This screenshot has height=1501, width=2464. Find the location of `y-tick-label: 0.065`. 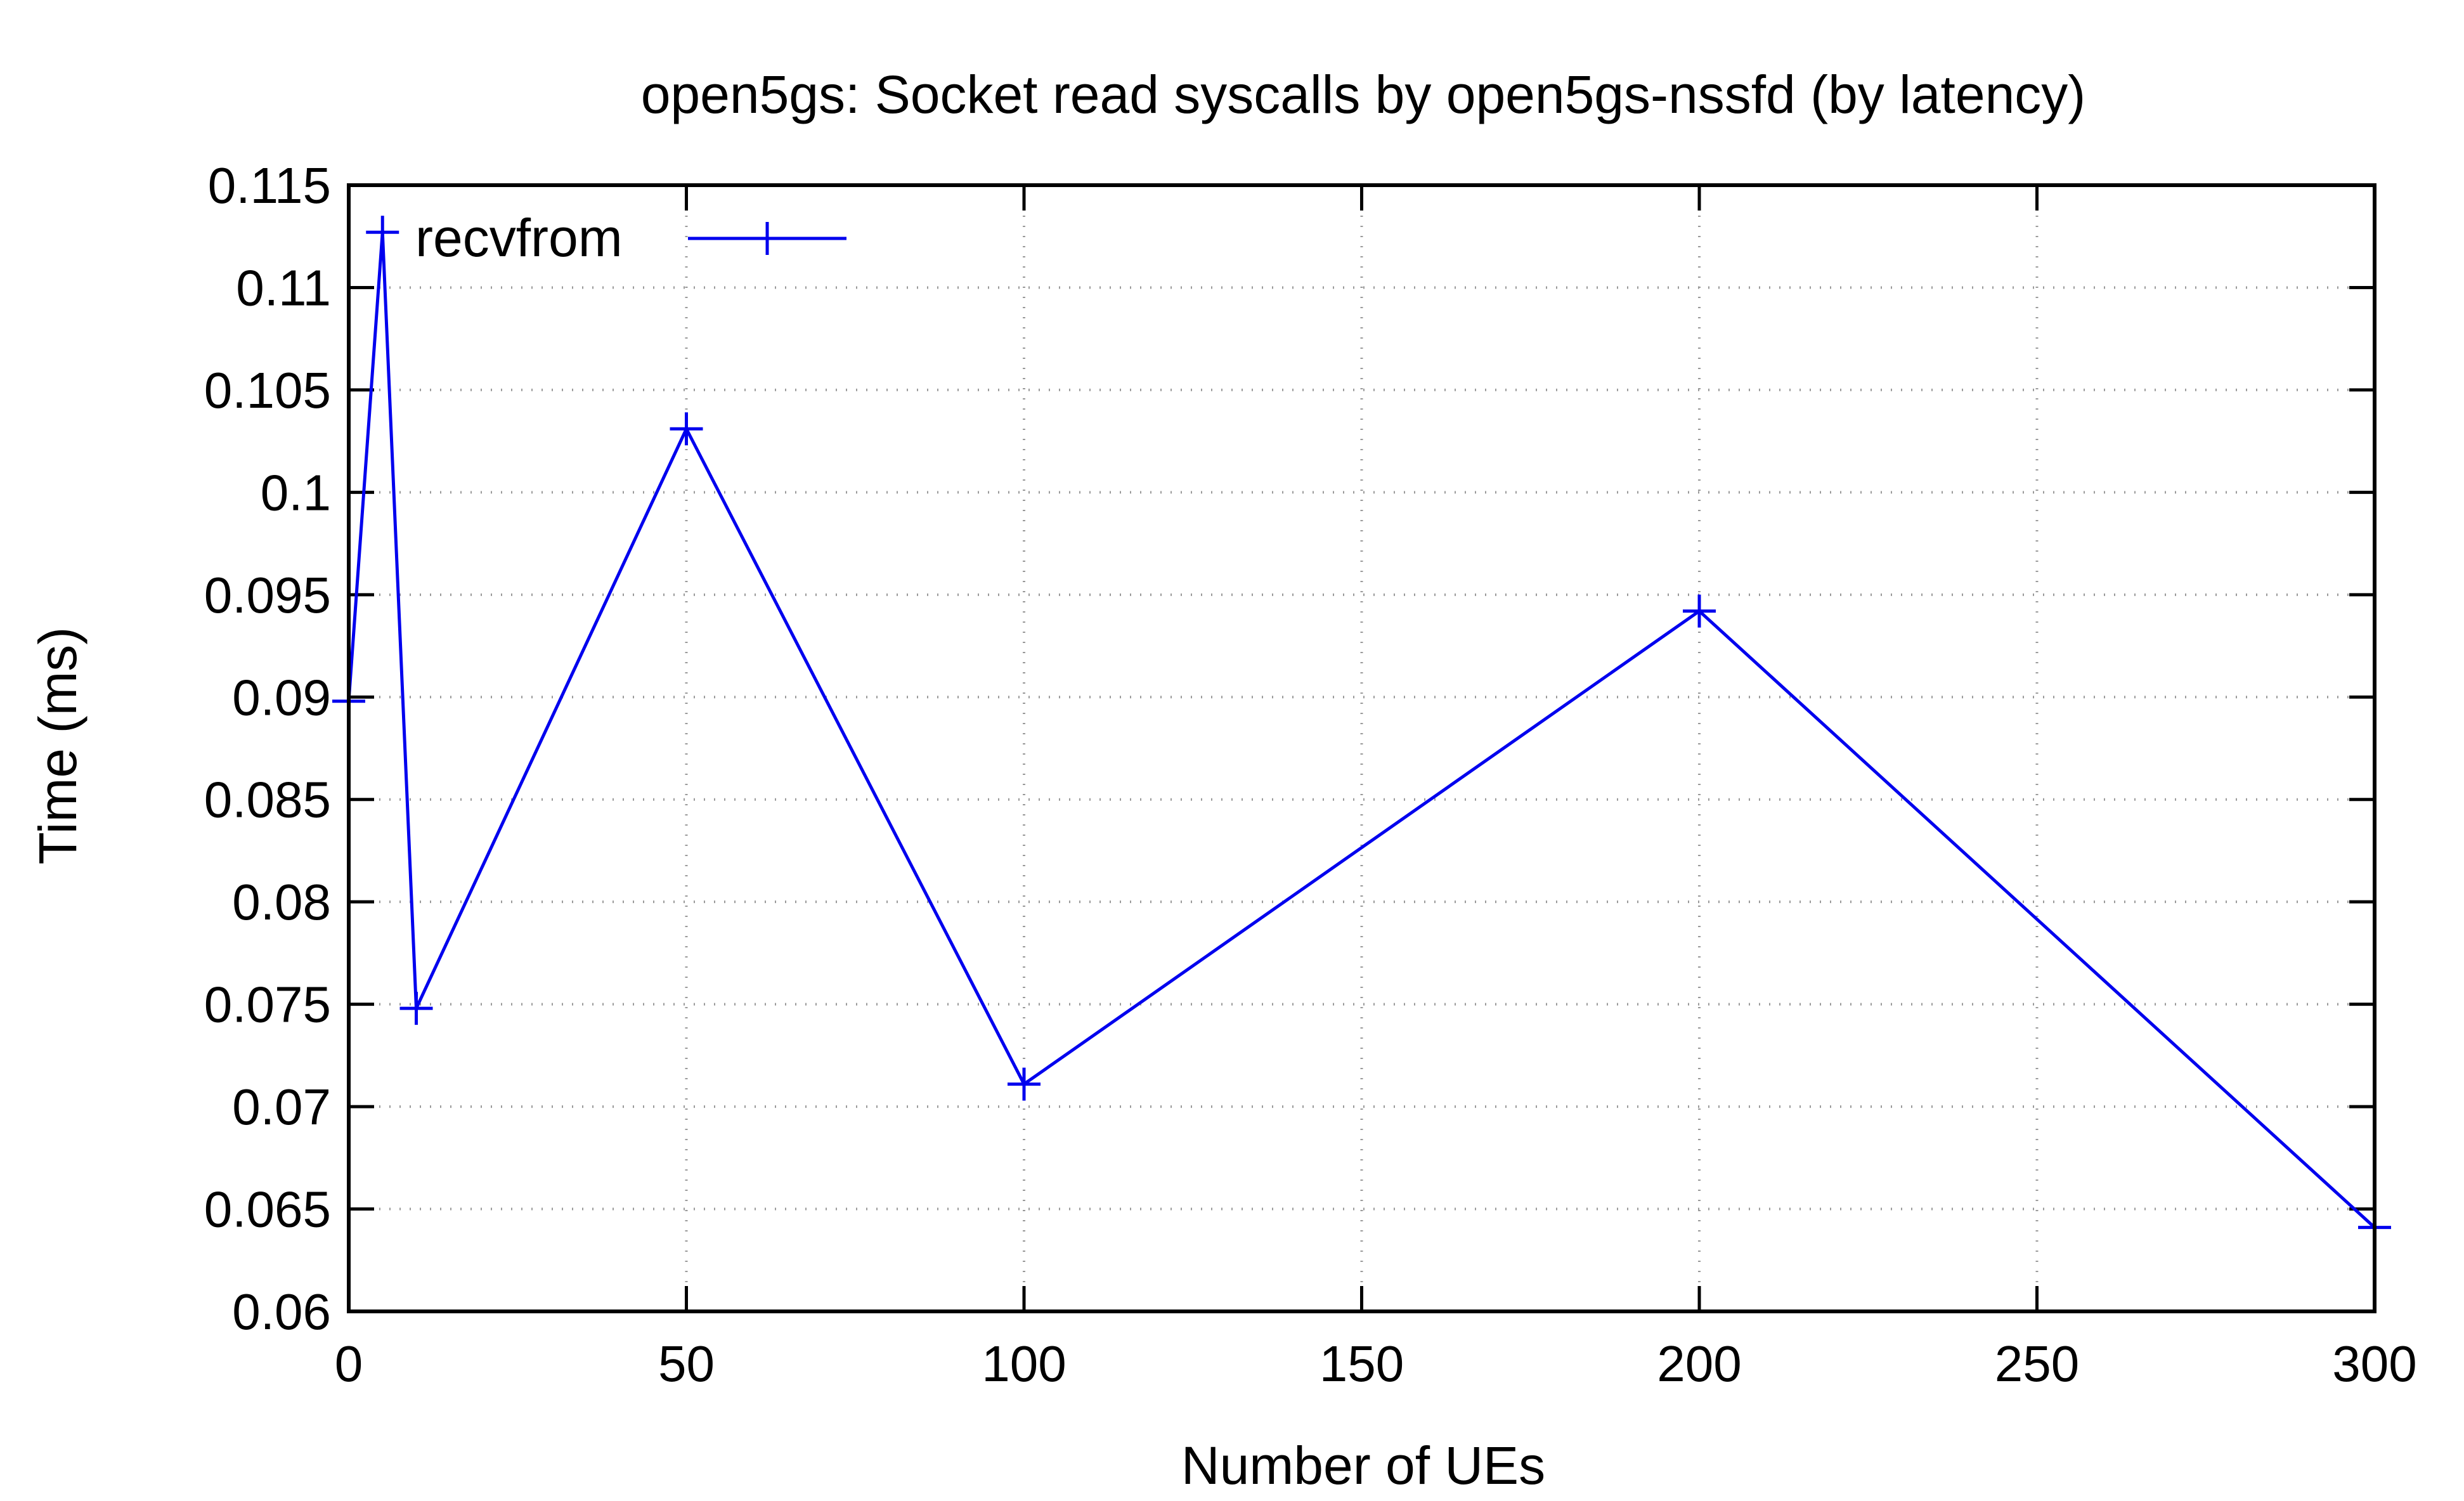

y-tick-label: 0.065 is located at coordinates (267, 1209).